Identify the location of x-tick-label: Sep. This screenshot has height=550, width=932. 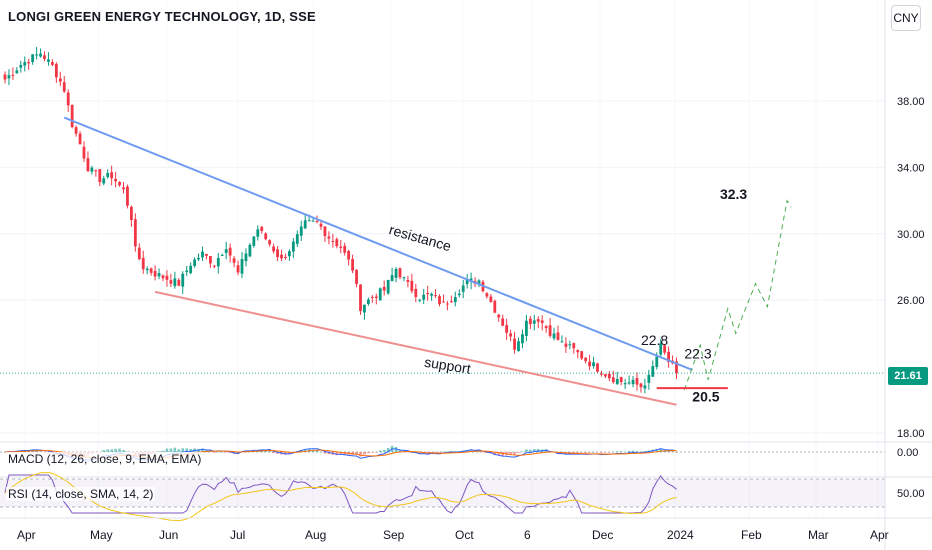
(394, 535).